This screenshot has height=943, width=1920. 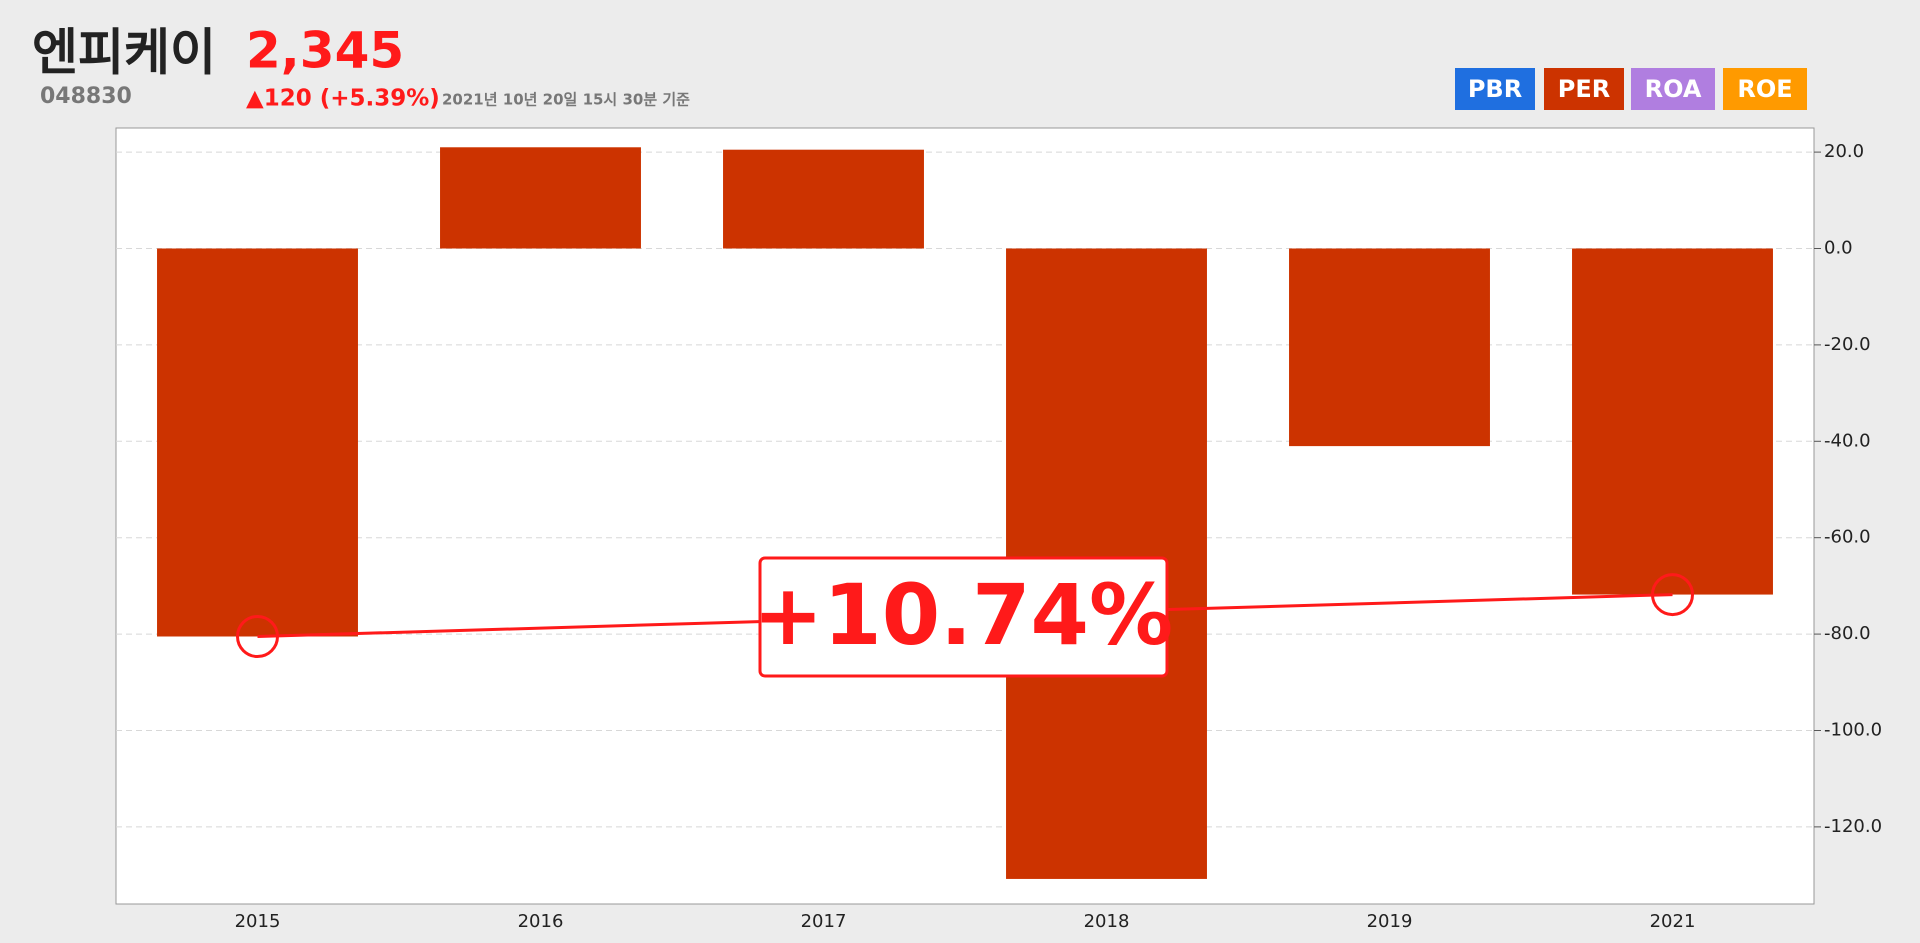 I want to click on annotation-text: +10.74%, so click(x=963, y=615).